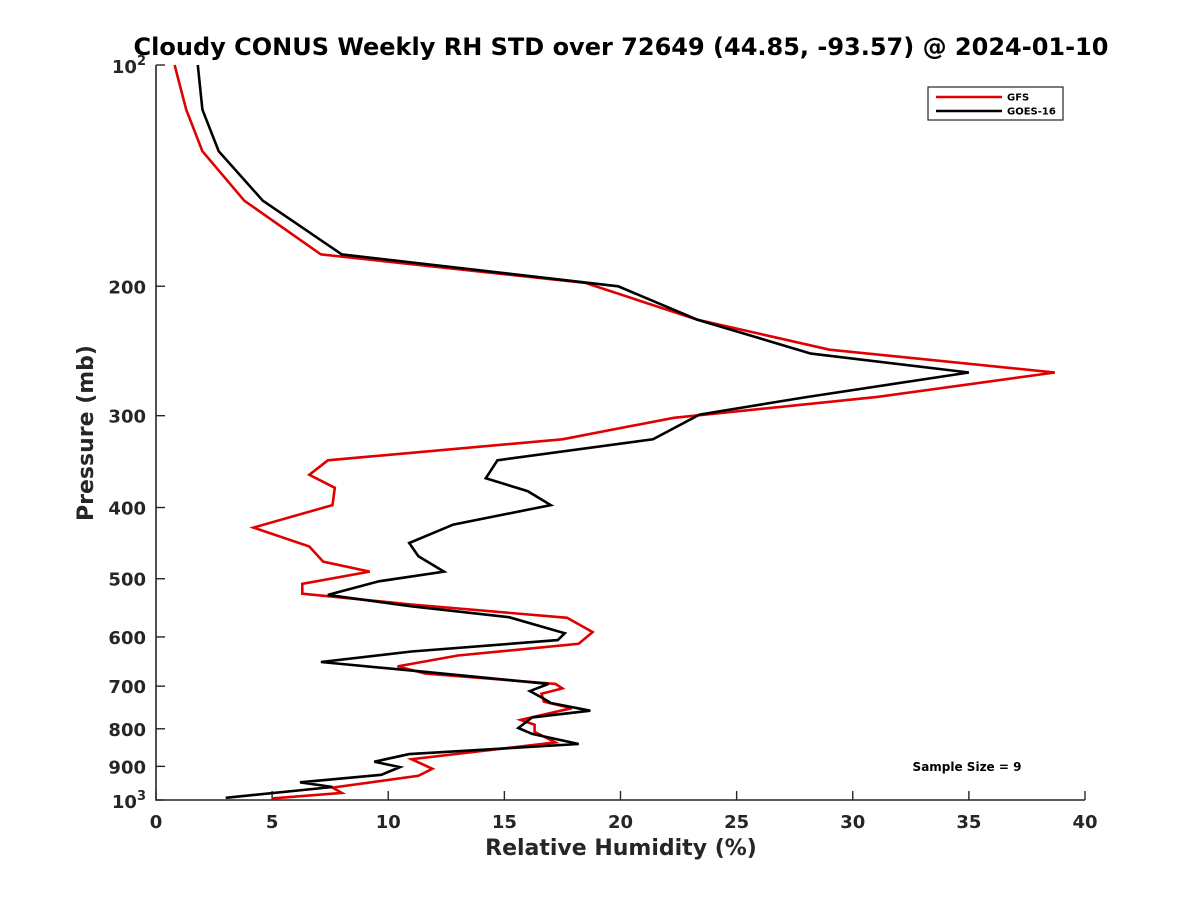  Describe the element at coordinates (968, 822) in the screenshot. I see `x-tick-label: 35` at that location.